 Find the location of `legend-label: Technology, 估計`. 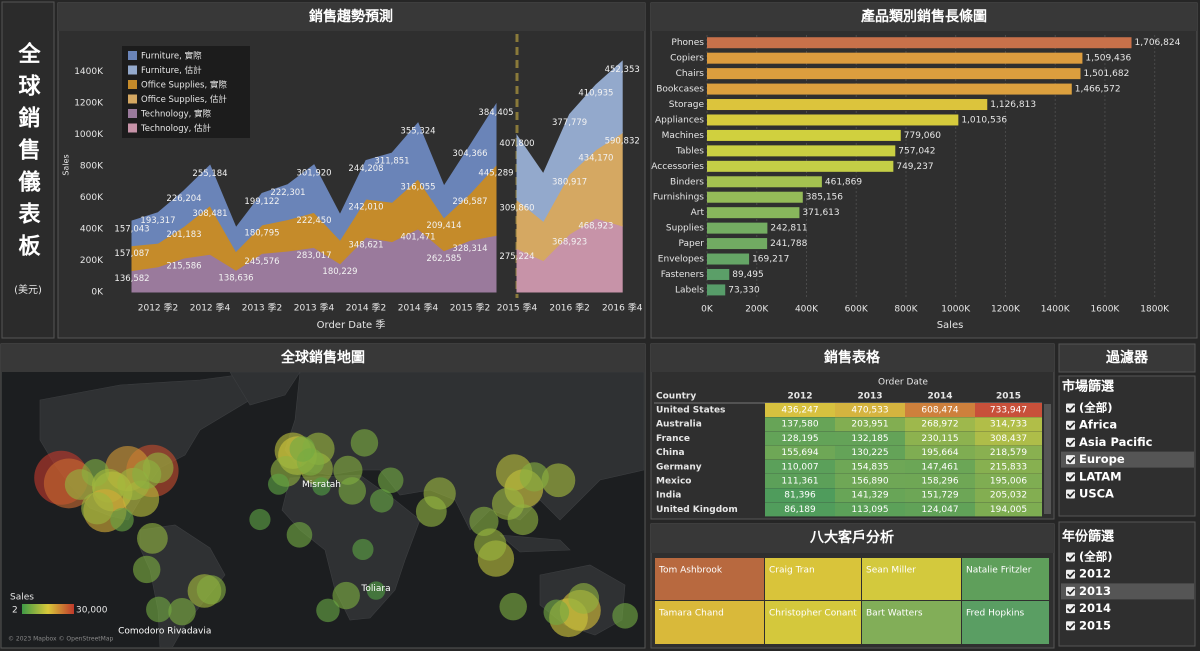

legend-label: Technology, 估計 is located at coordinates (176, 128).